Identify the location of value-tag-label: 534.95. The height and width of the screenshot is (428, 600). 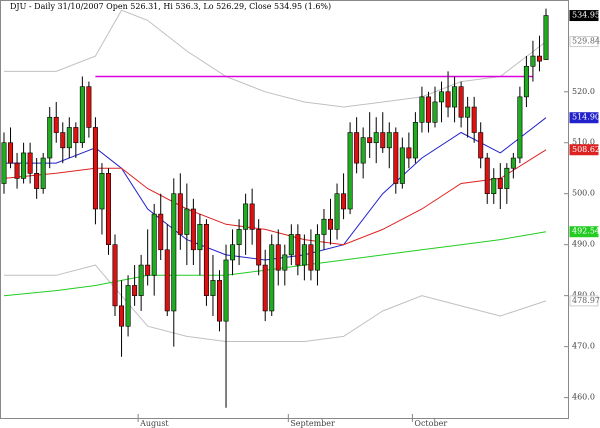
(586, 15).